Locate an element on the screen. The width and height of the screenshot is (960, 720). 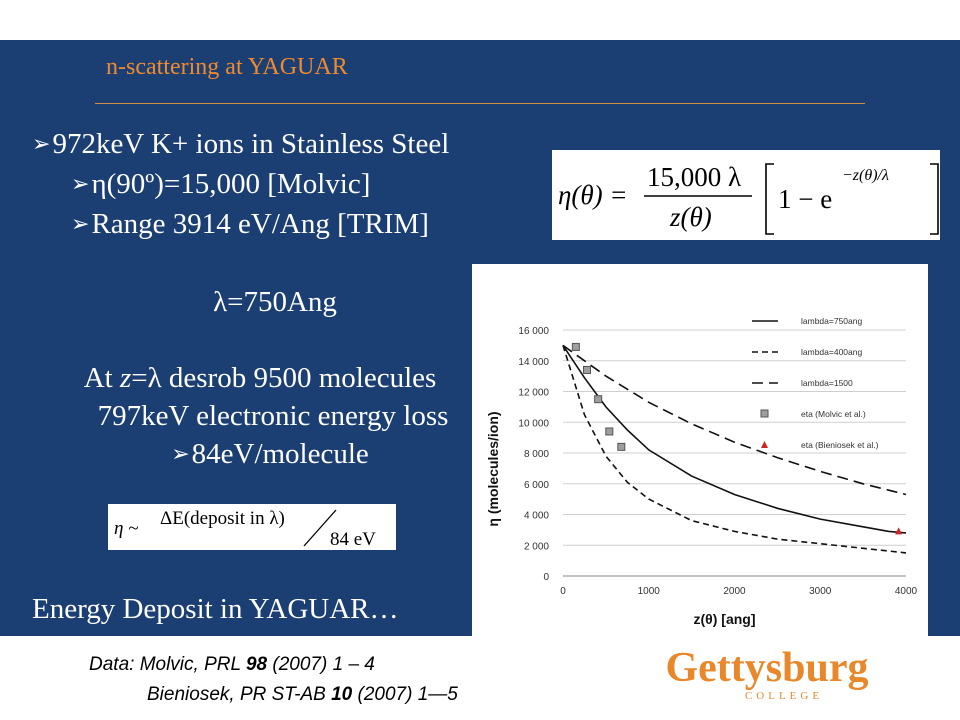
formula-numerator: 15,000 λ is located at coordinates (694, 177).